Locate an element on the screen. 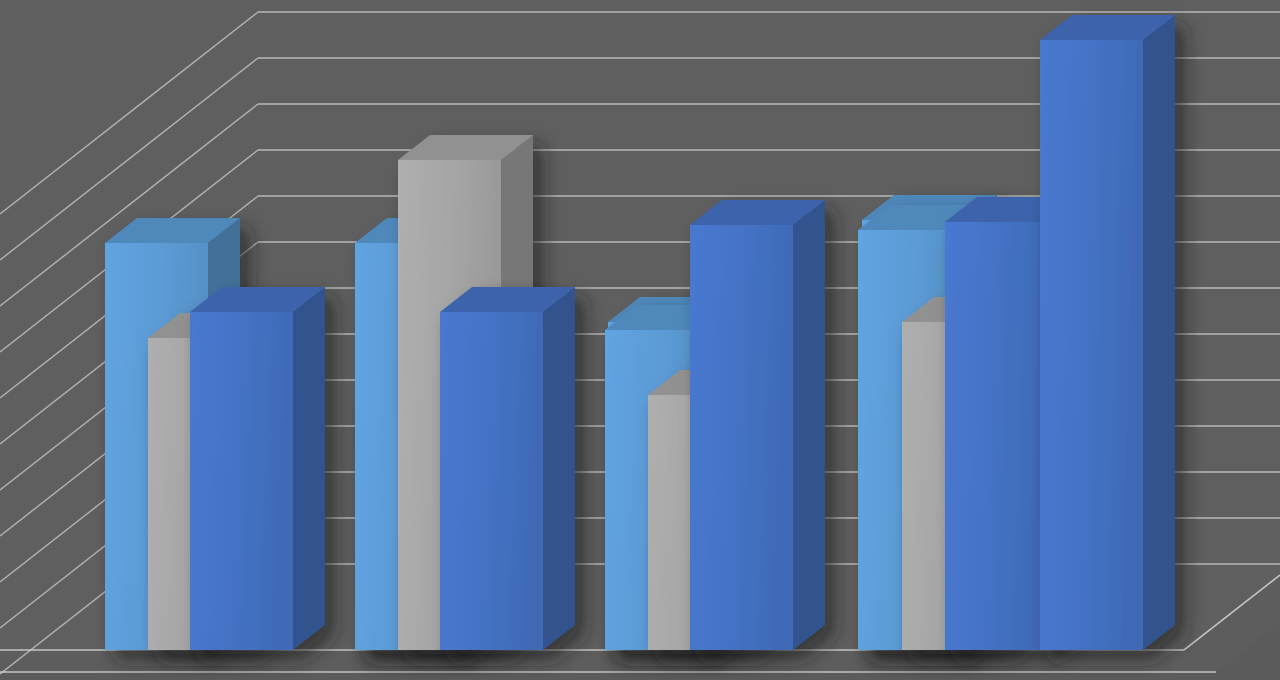 The image size is (1280, 680). floor-plane is located at coordinates (640, 651).